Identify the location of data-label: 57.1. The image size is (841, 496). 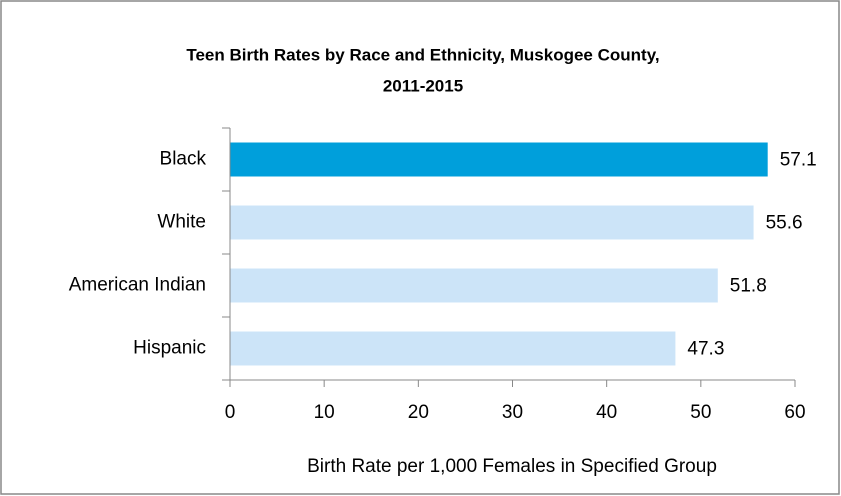
(798, 160).